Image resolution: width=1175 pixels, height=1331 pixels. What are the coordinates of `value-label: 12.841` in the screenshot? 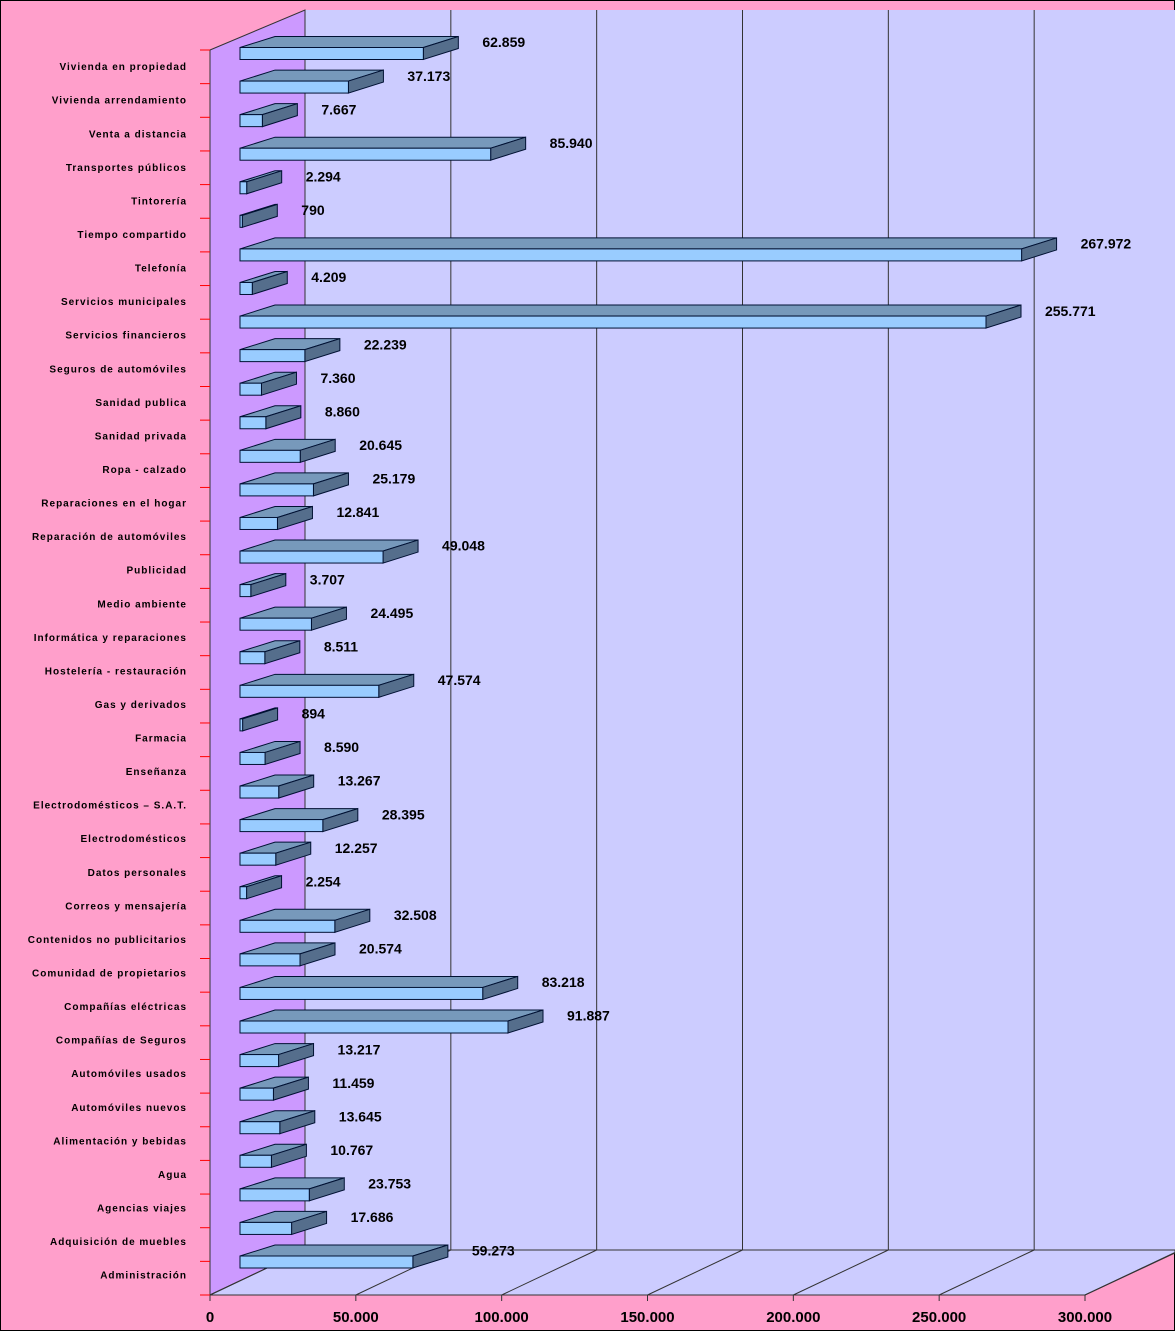 It's located at (357, 512).